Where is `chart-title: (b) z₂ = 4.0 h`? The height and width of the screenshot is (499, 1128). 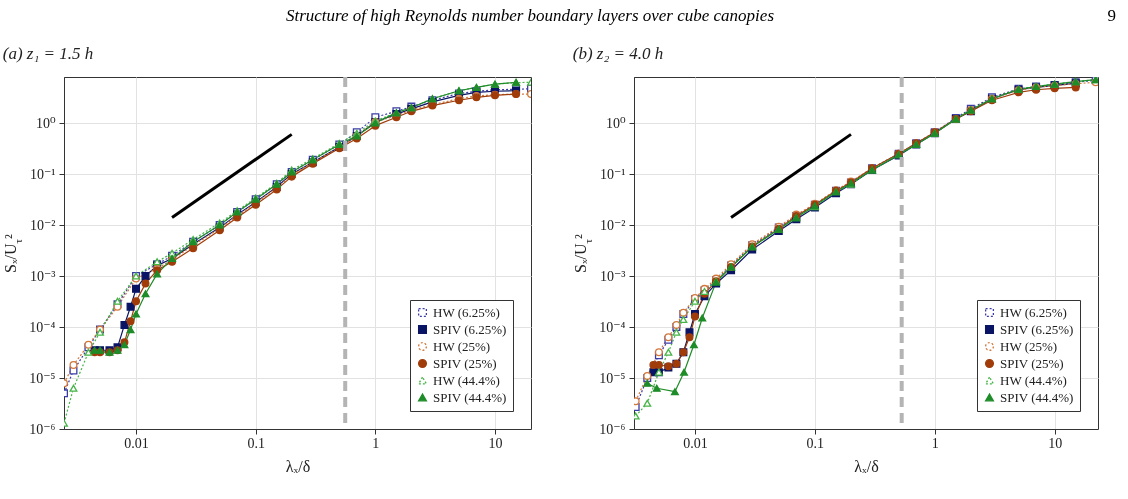
chart-title: (b) z₂ = 4.0 h is located at coordinates (618, 53).